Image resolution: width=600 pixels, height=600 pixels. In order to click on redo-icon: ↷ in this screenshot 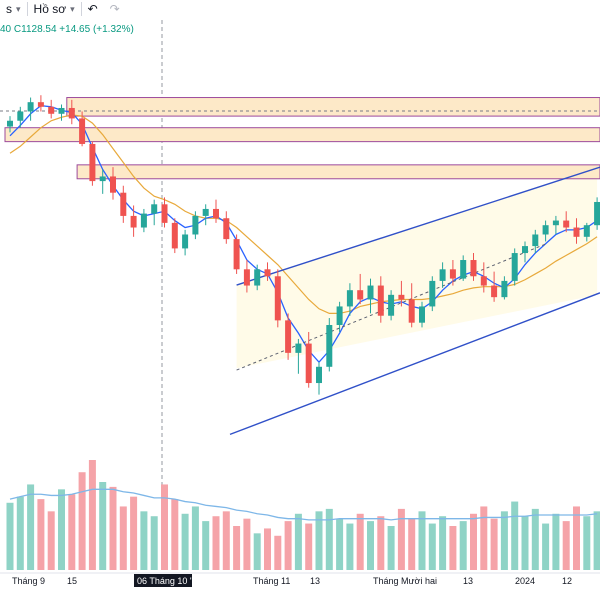, I will do `click(114, 9)`.